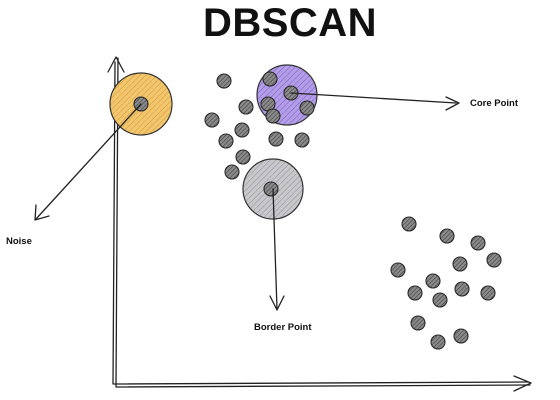  What do you see at coordinates (19, 241) in the screenshot?
I see `noise-label: Noise` at bounding box center [19, 241].